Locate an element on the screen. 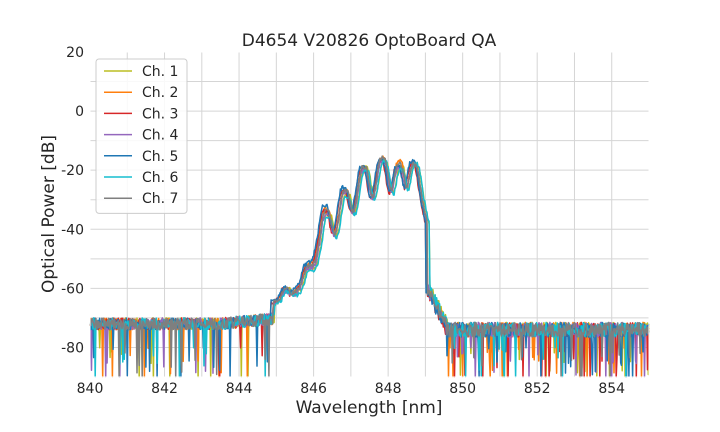 Image resolution: width=720 pixels, height=432 pixels. x-tick-label: 842 is located at coordinates (164, 389).